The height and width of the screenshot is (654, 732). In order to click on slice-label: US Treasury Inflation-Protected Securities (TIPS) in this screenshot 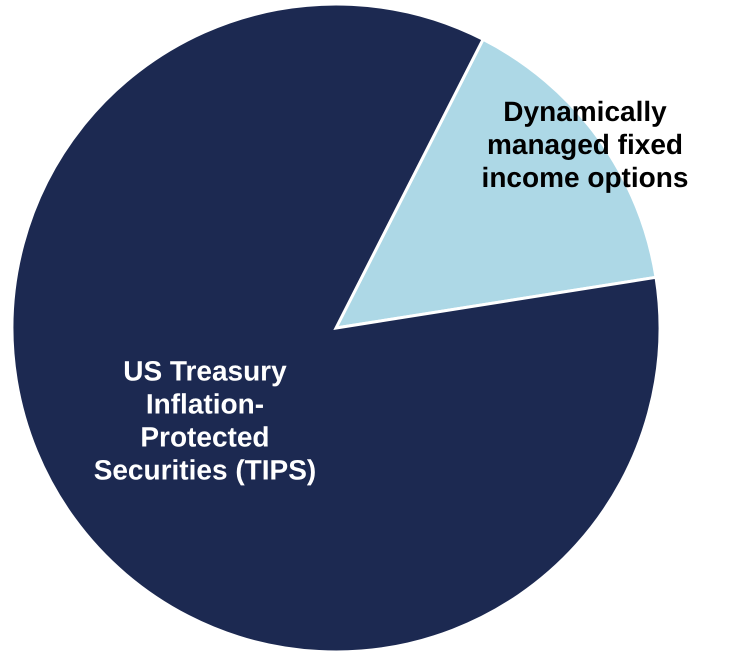, I will do `click(205, 421)`.